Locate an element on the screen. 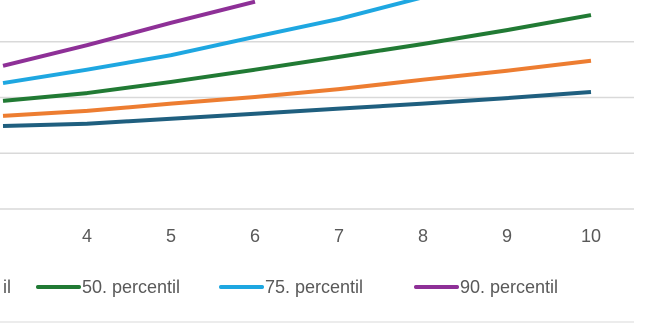  x-tick-label: 6 is located at coordinates (255, 236).